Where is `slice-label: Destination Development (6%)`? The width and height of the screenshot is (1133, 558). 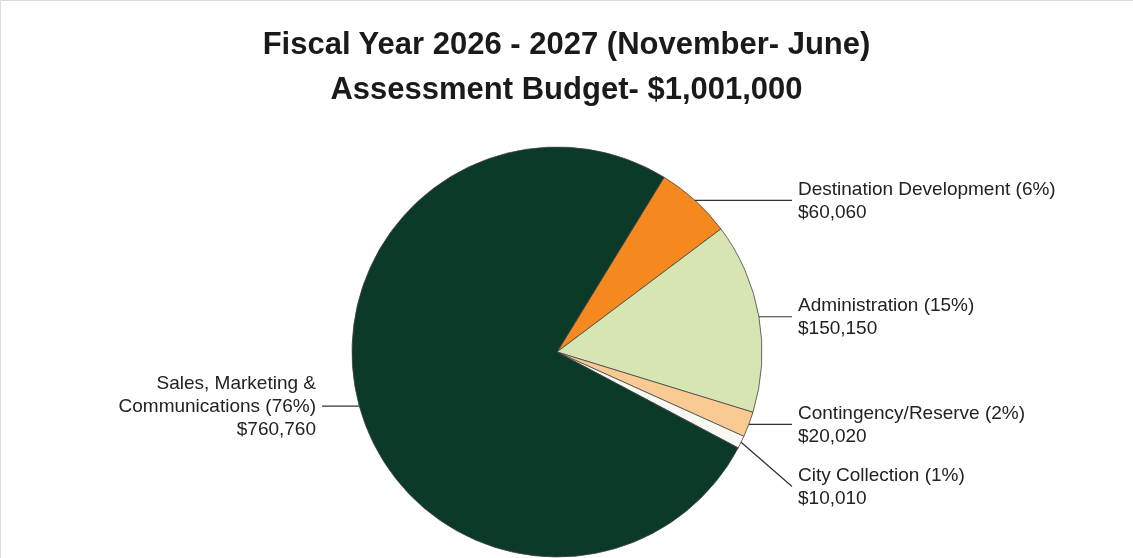 slice-label: Destination Development (6%) is located at coordinates (927, 188).